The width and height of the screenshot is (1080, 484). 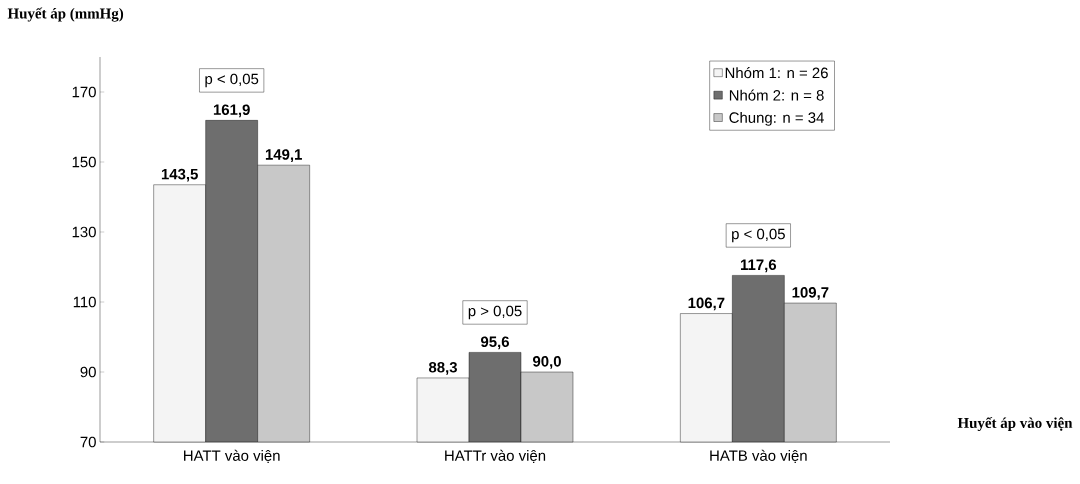 I want to click on x-tick-label: HATTr vào viện, so click(x=495, y=456).